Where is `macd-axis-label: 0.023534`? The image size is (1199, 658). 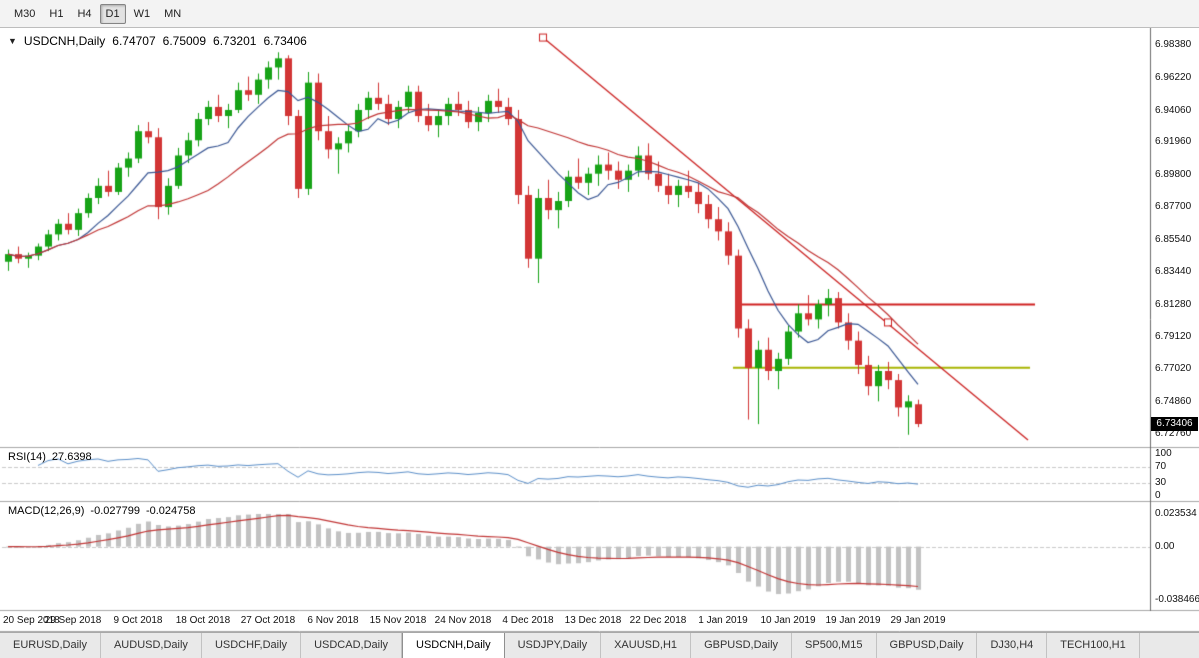 macd-axis-label: 0.023534 is located at coordinates (1176, 513).